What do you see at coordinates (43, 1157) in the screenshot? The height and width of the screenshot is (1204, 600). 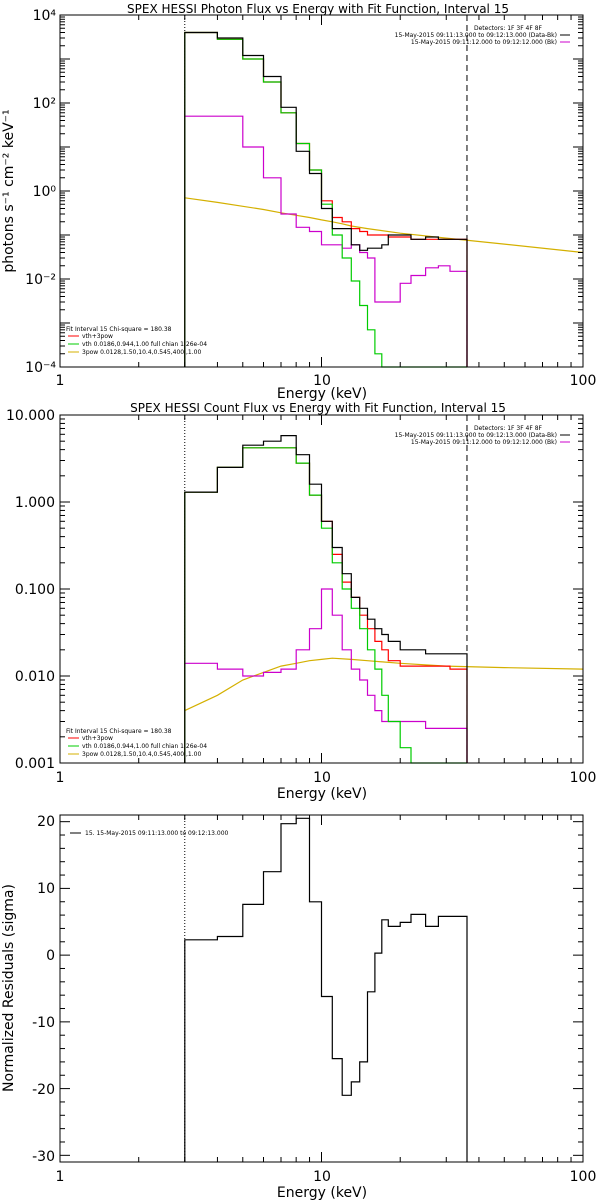 I see `residuals-y-tick-label: -30` at bounding box center [43, 1157].